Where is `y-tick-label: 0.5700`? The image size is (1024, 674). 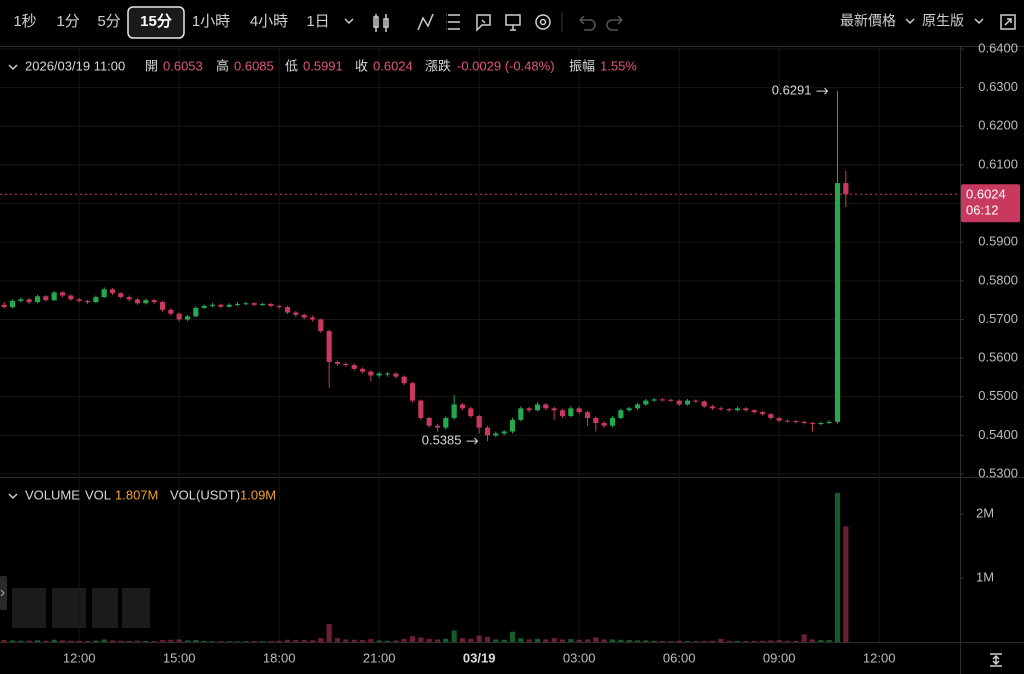
y-tick-label: 0.5700 is located at coordinates (998, 318).